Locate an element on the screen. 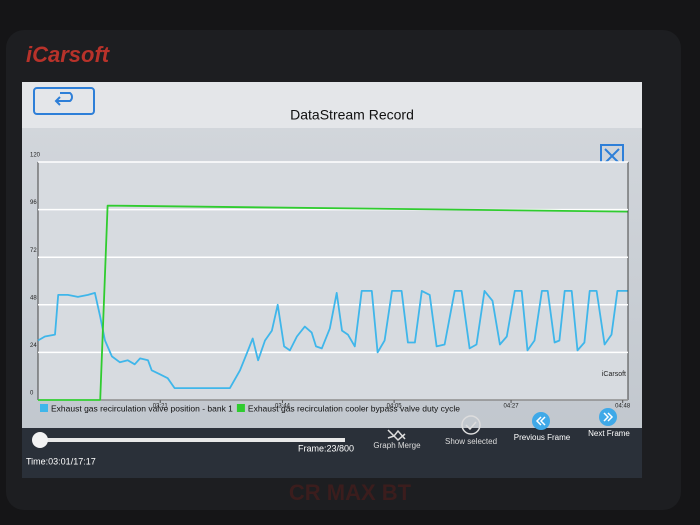 The height and width of the screenshot is (525, 700). y-tick-label: 120 is located at coordinates (35, 156).